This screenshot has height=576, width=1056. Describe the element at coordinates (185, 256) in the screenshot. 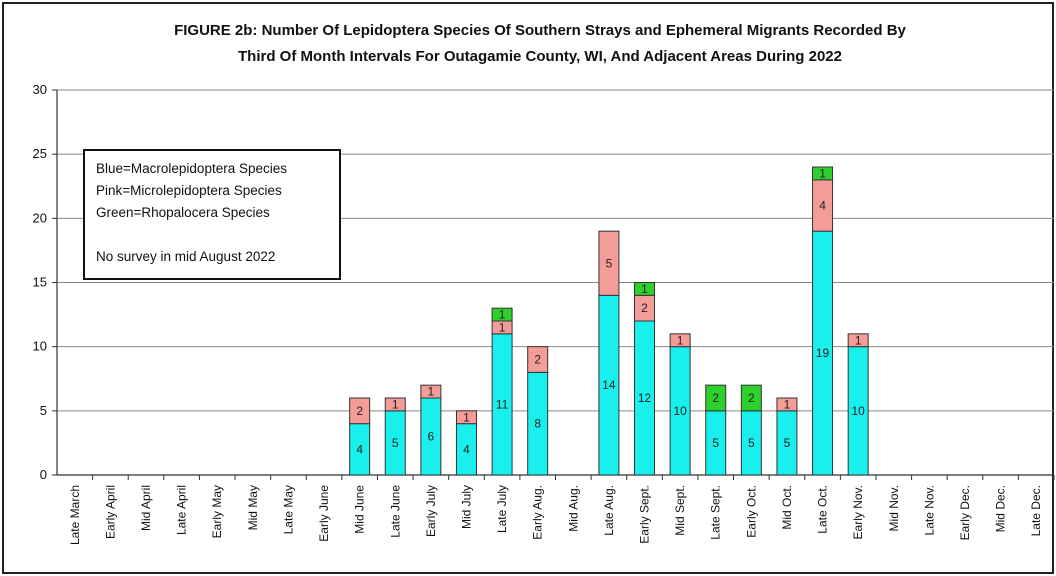

I see `legend-note: No survey in mid August 2022` at that location.